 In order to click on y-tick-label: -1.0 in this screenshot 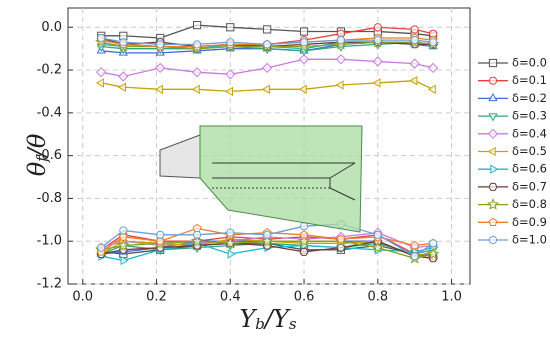, I will do `click(49, 241)`.